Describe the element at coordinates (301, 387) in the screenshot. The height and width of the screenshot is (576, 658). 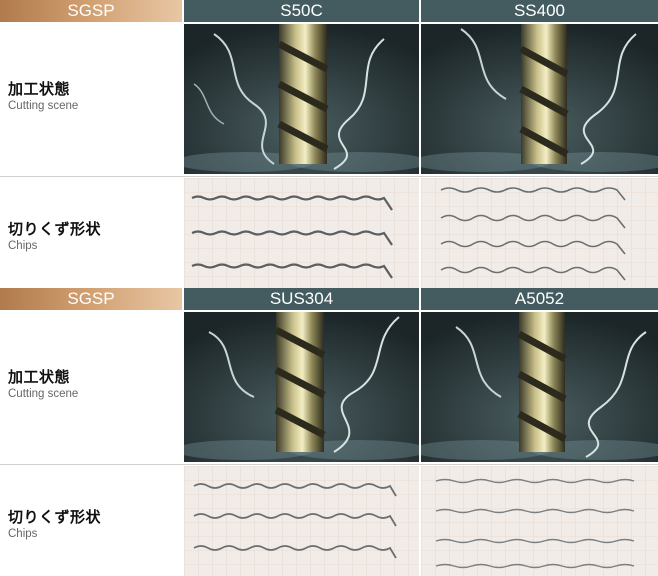
I see `cutting-scene-photo-sus304` at that location.